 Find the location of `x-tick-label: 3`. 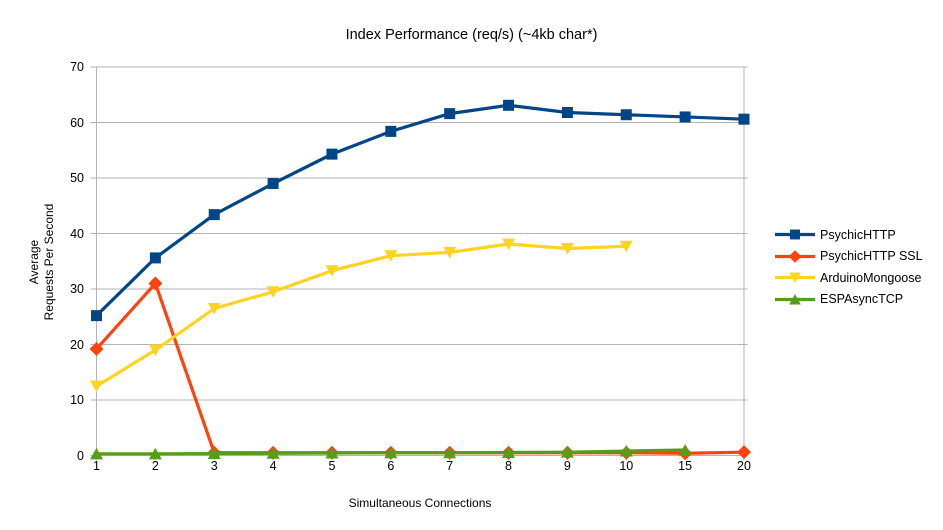

x-tick-label: 3 is located at coordinates (214, 466).